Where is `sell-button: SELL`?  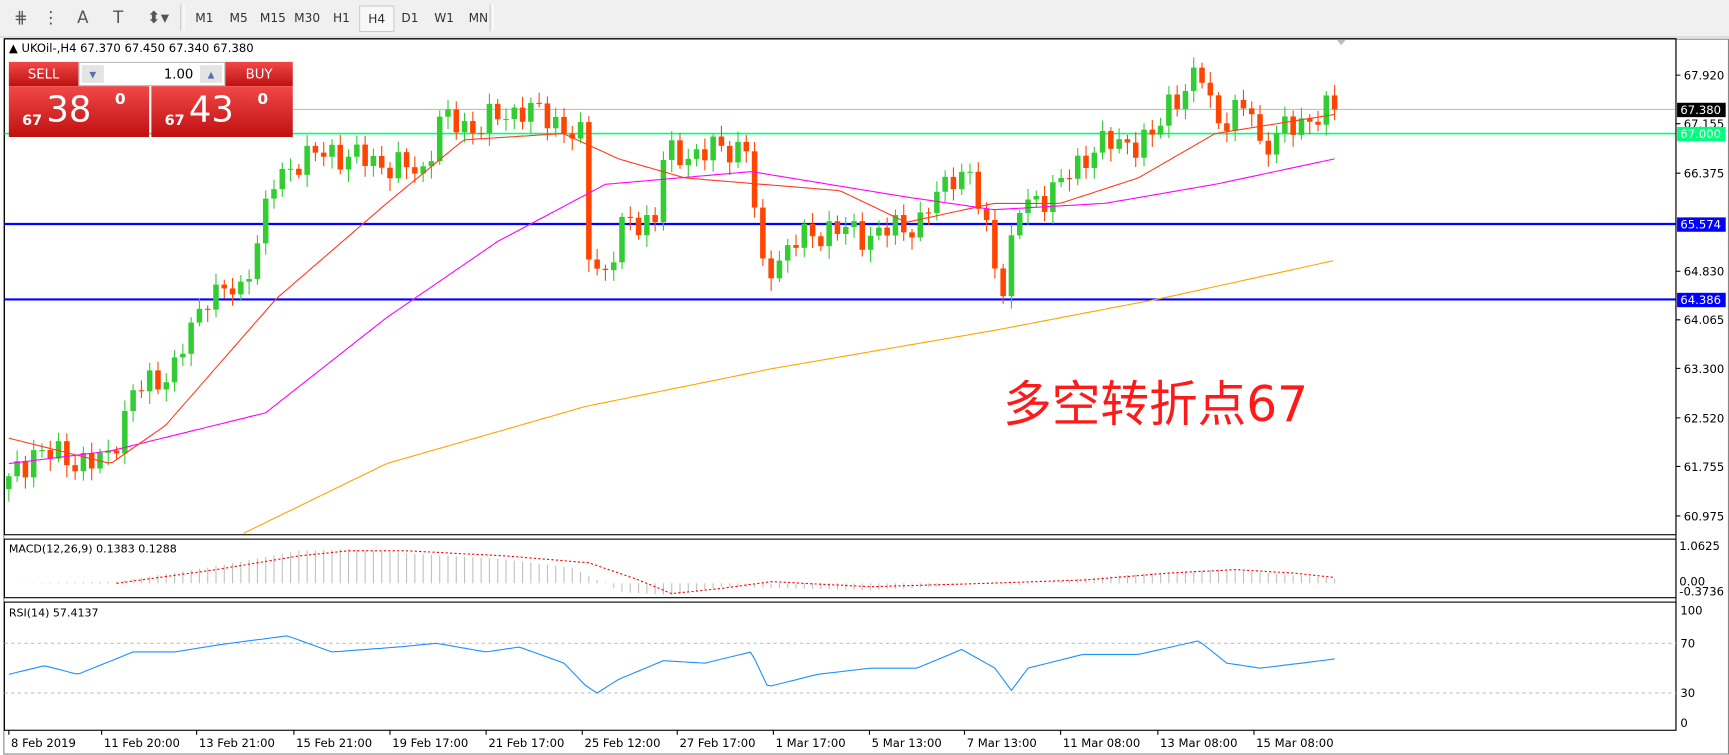 sell-button: SELL is located at coordinates (43, 74).